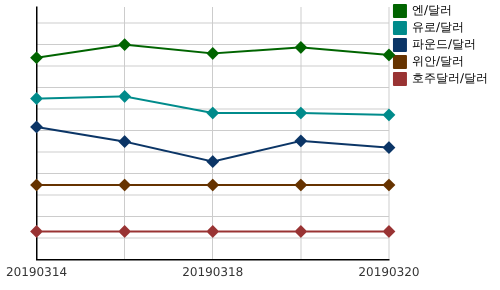  What do you see at coordinates (432, 10) in the screenshot?
I see `legend-label: 엔/달러` at bounding box center [432, 10].